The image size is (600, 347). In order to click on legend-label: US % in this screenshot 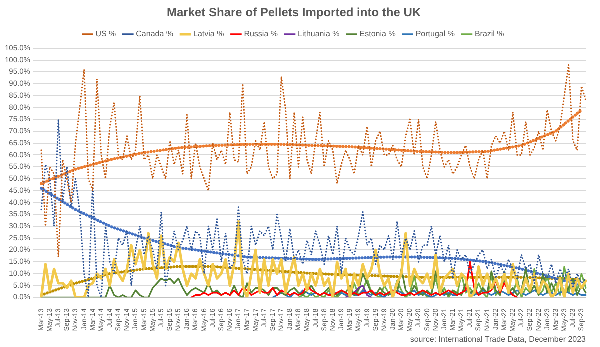, I will do `click(106, 34)`.